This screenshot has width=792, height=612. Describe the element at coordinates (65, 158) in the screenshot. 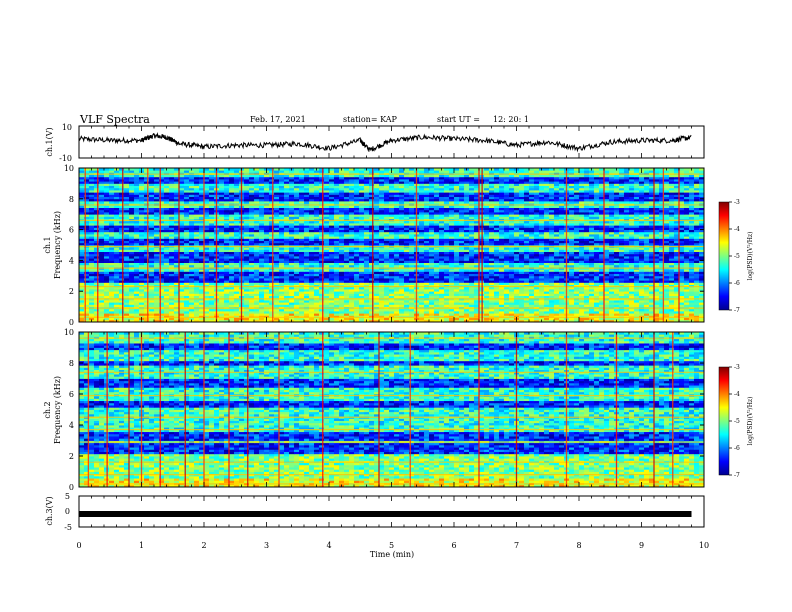

I see `ch1-ytick-bottom: -10` at that location.